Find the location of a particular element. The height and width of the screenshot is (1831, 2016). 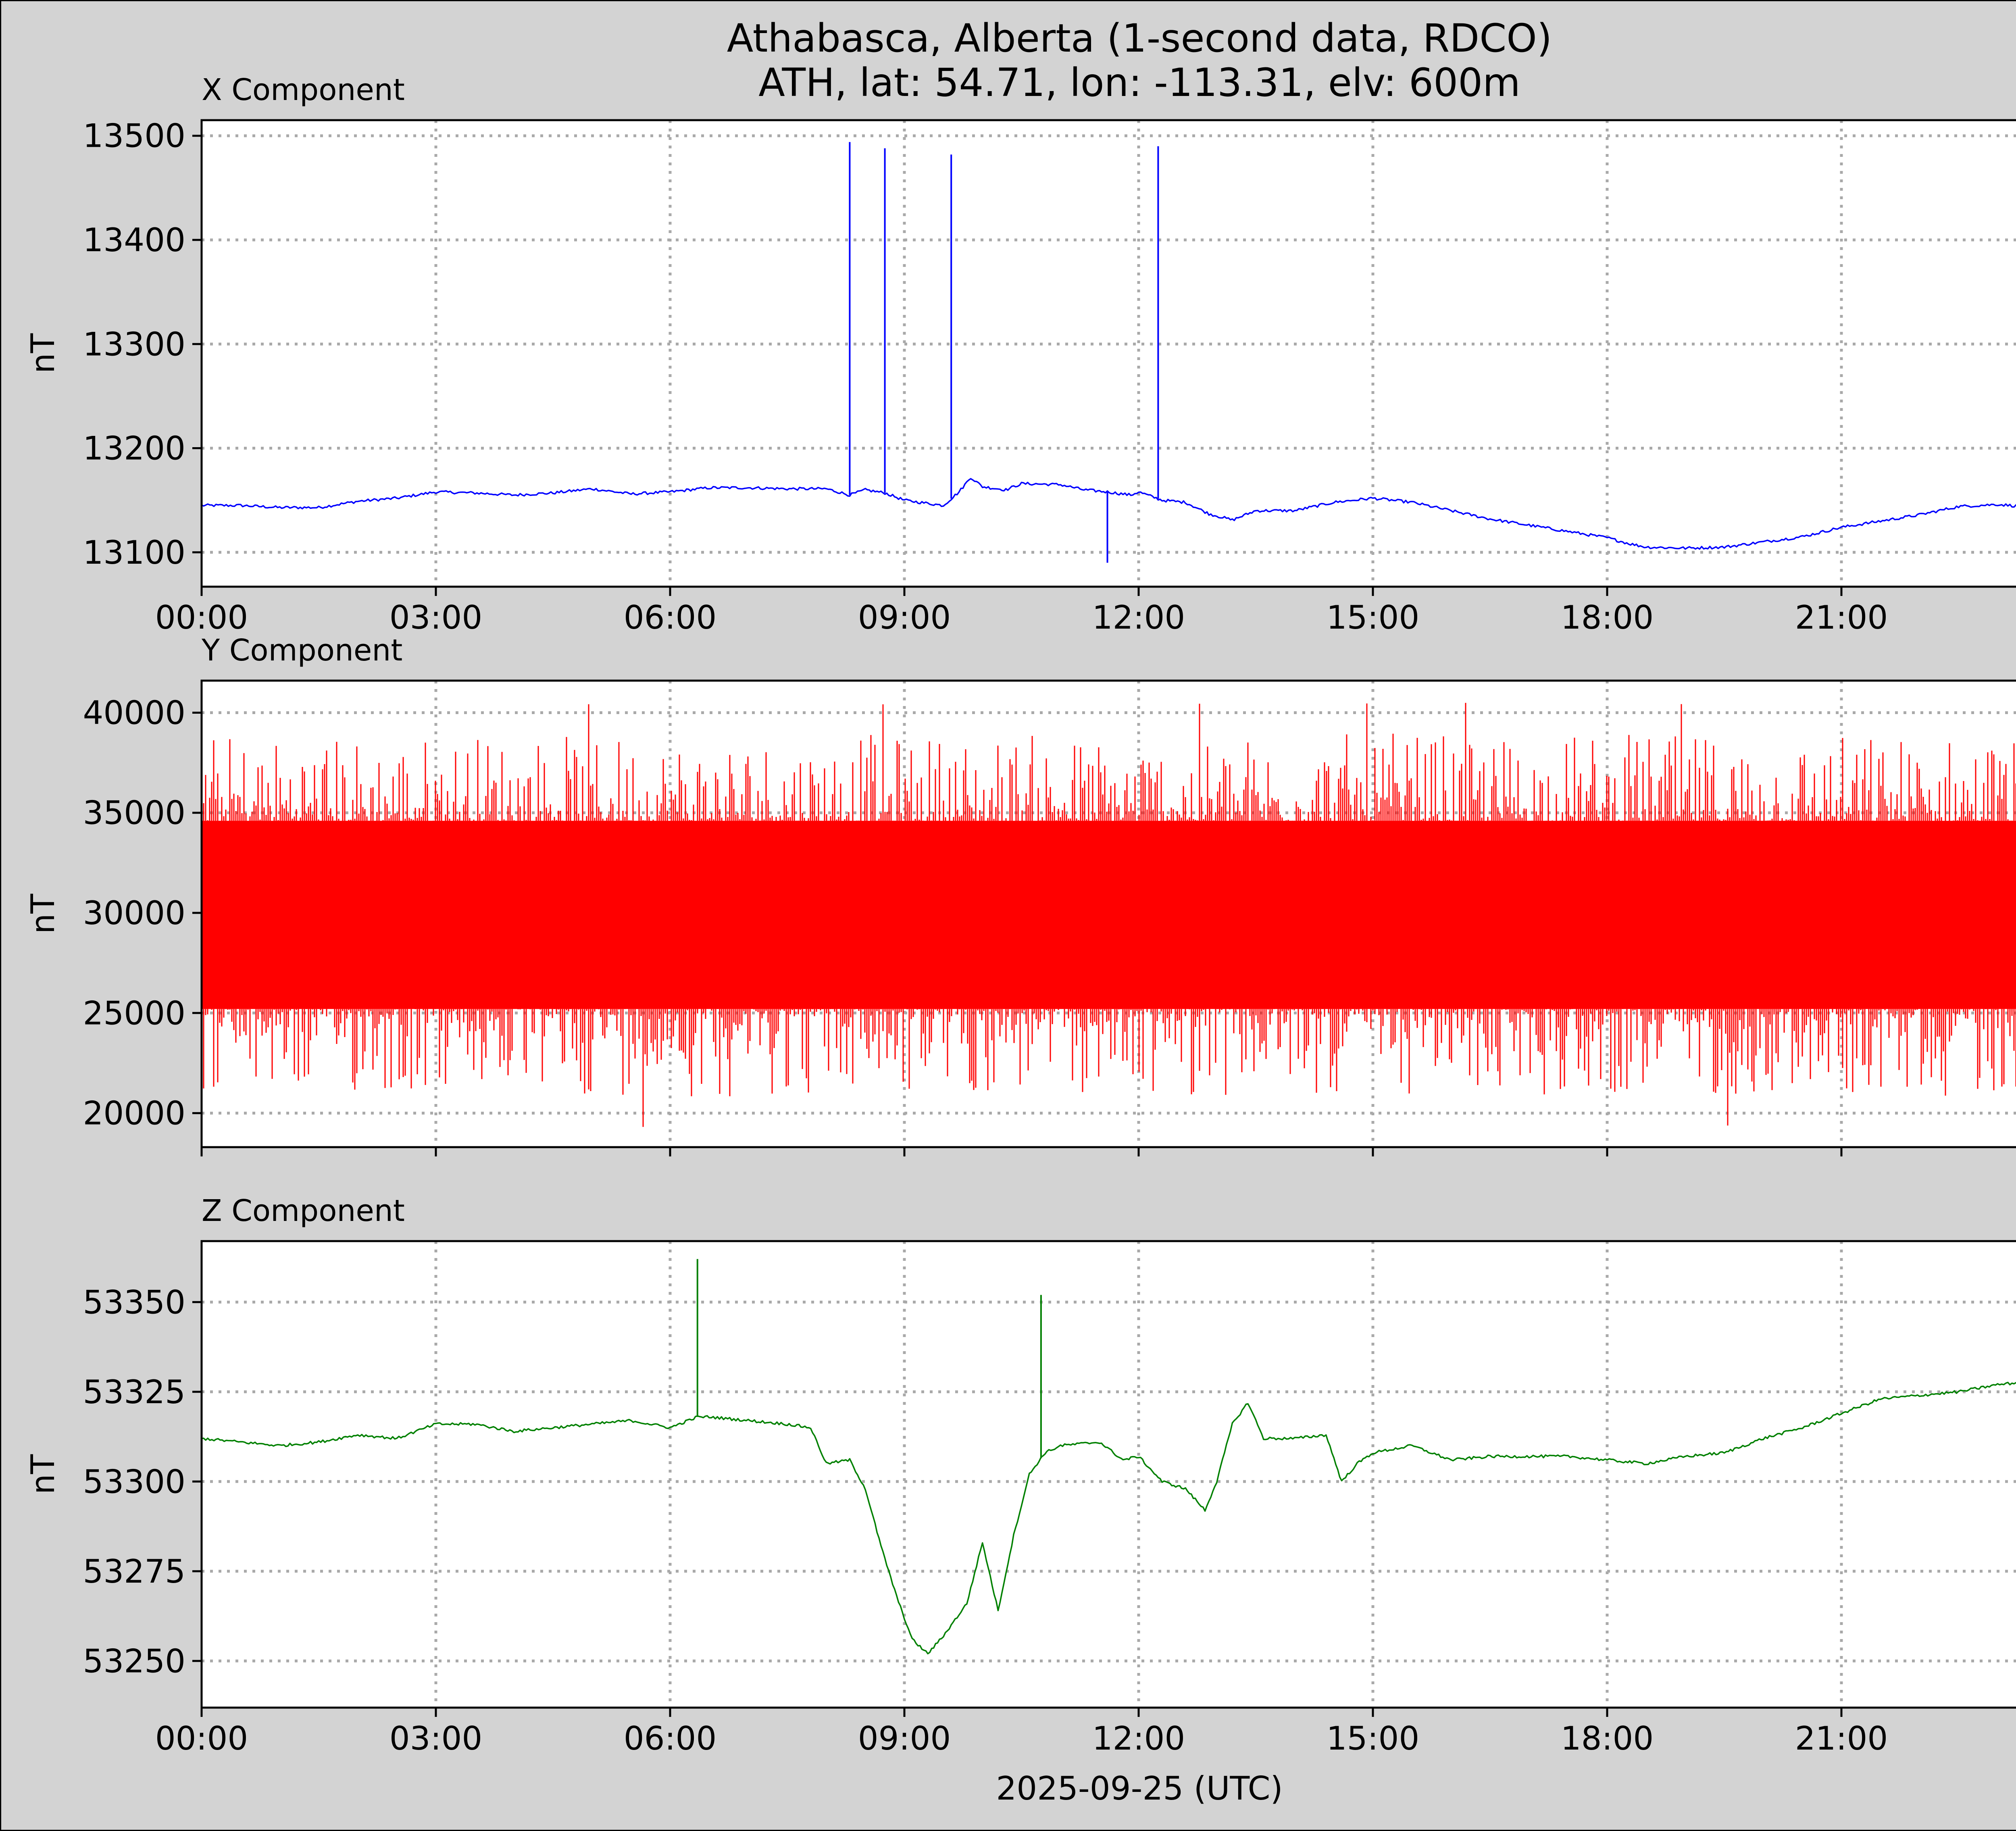

y-tick-label: 13300 is located at coordinates (134, 344).